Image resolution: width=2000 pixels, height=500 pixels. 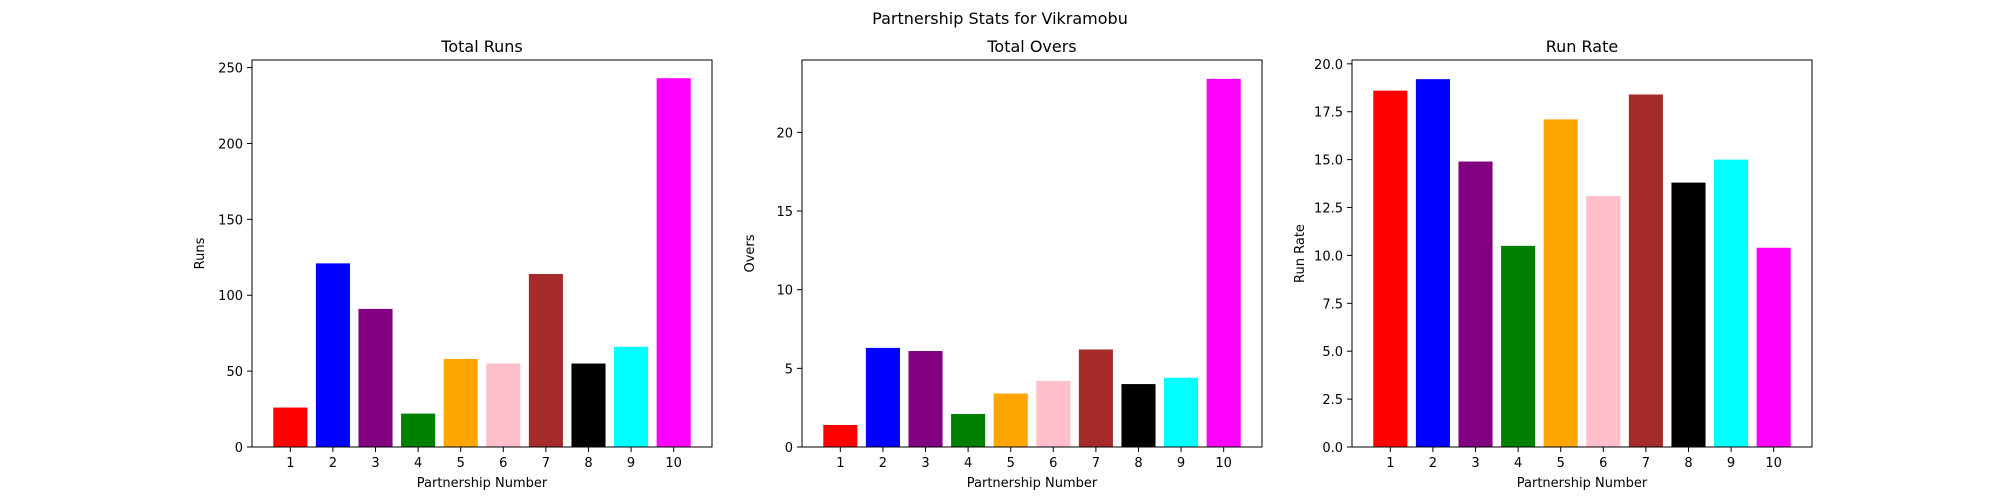 I want to click on figure-title: Partnership Stats for Vikramobu, so click(x=1000, y=18).